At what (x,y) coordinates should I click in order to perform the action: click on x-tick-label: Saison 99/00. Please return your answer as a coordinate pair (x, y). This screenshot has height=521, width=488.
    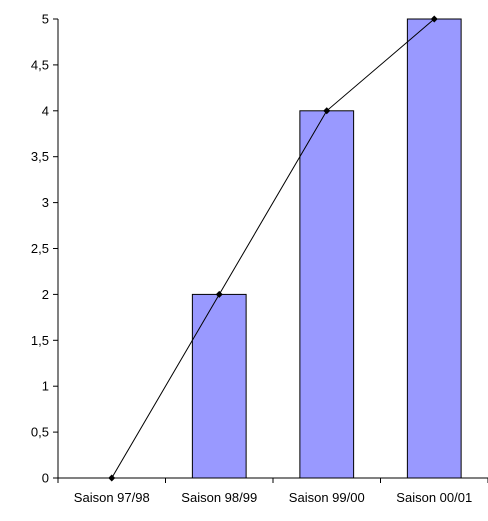
    Looking at the image, I should click on (327, 497).